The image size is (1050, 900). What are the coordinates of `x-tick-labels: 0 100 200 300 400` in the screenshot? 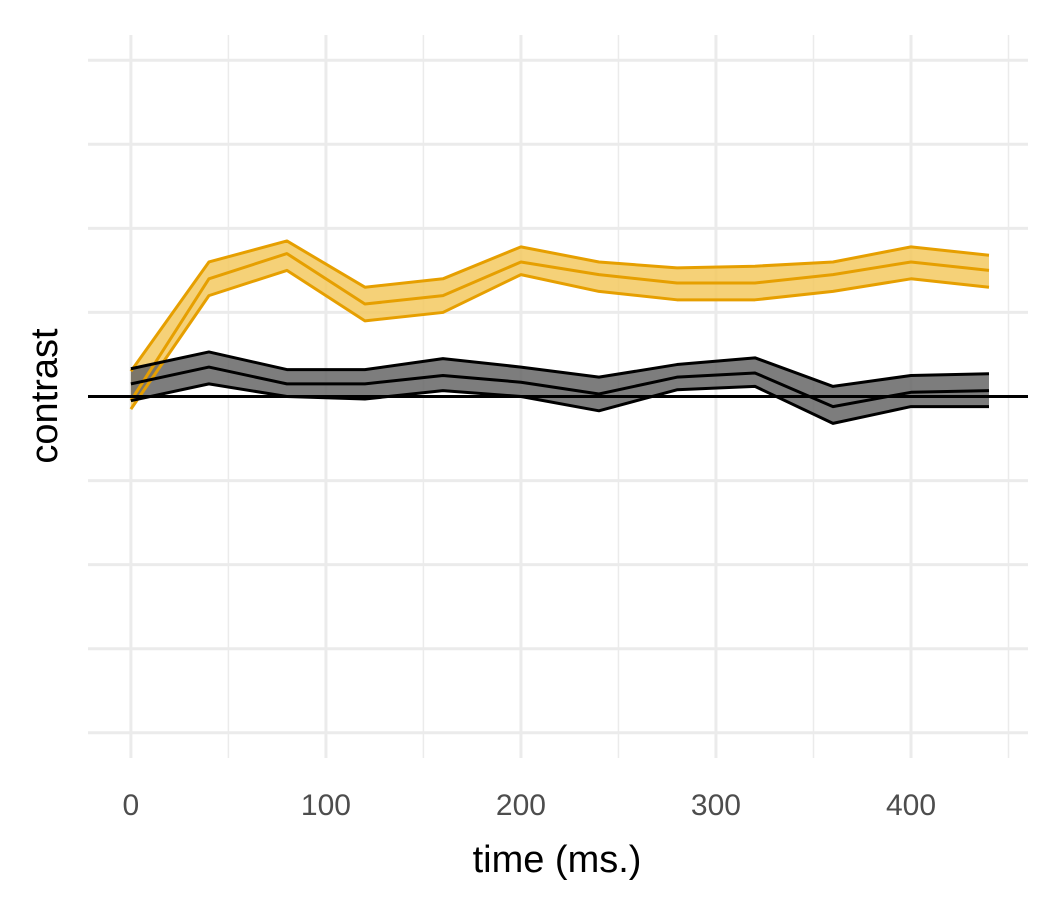 It's located at (529, 805).